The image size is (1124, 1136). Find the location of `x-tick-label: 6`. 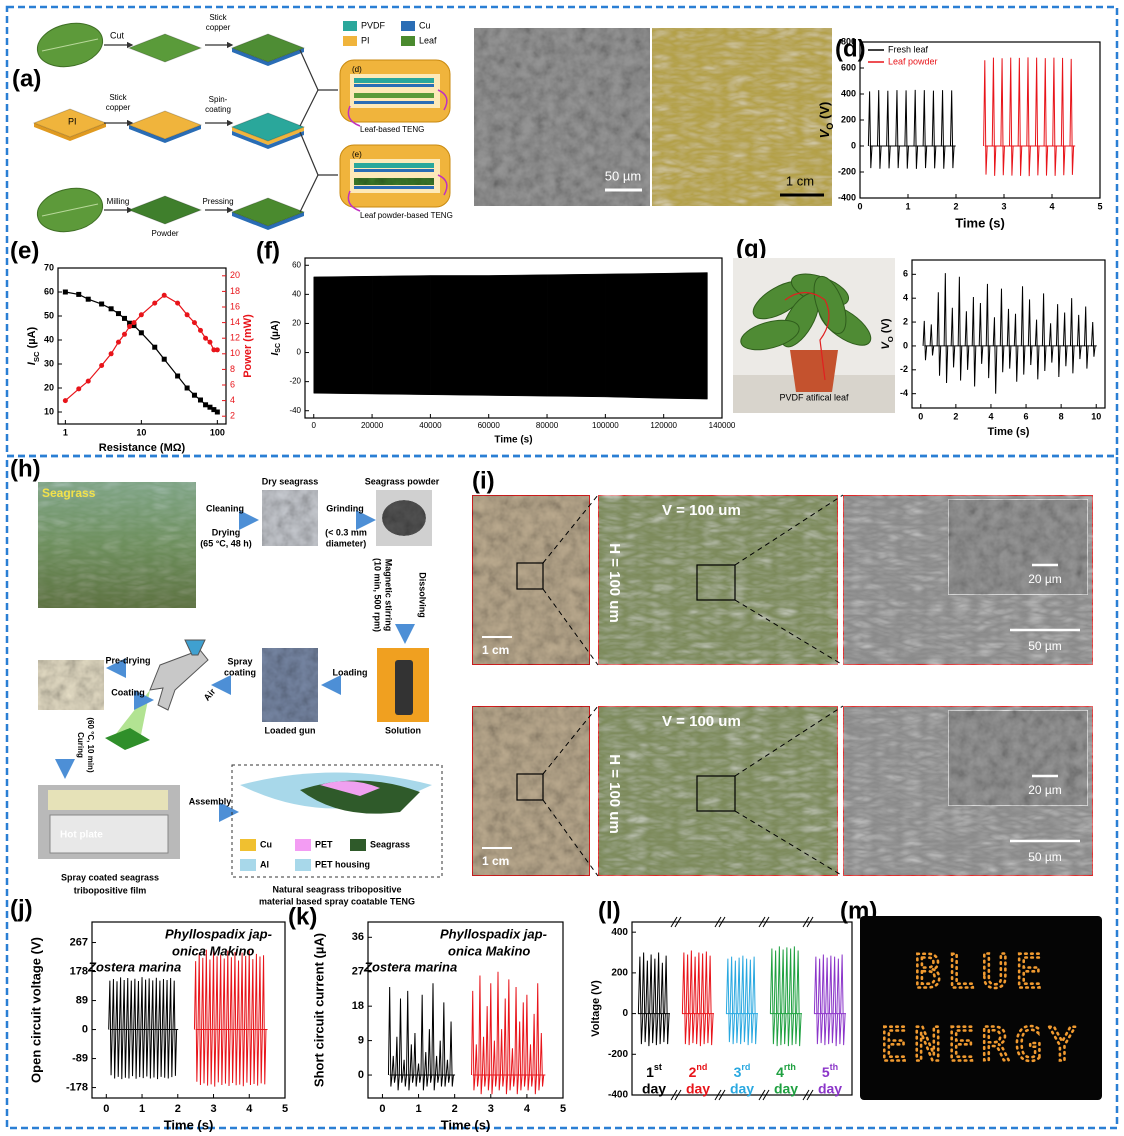

x-tick-label: 6 is located at coordinates (1026, 416).